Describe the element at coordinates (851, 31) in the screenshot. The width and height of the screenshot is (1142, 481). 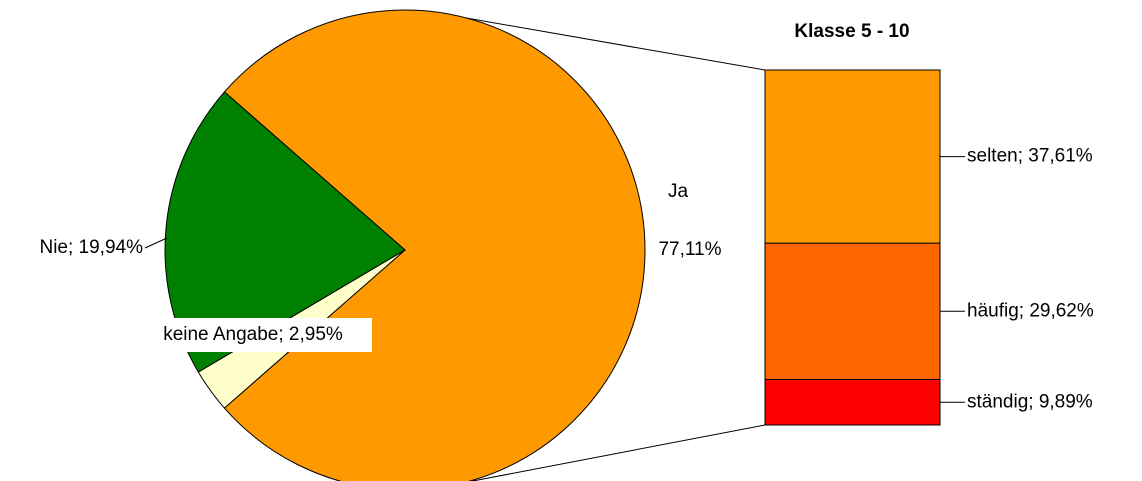
I see `bar-title: Klasse 5 - 10` at that location.